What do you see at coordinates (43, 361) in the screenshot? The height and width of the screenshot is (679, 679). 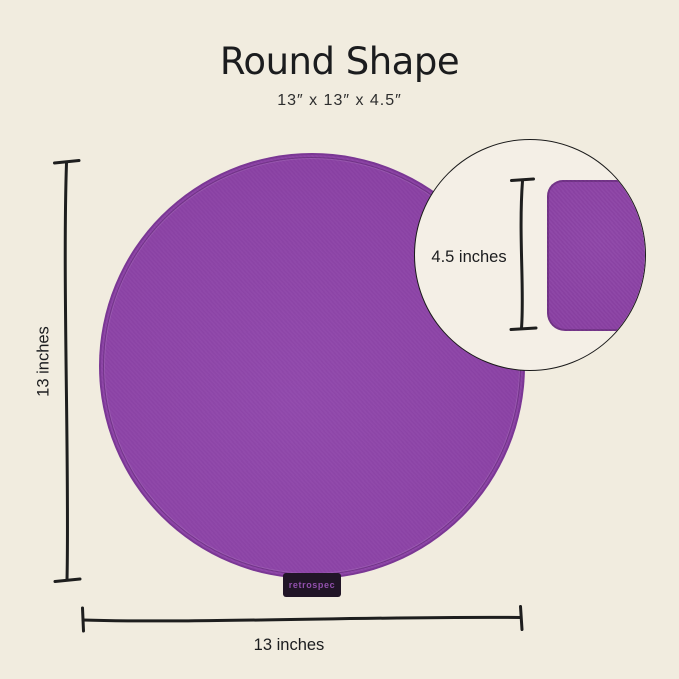 I see `height-dimension-label: 13 inches` at bounding box center [43, 361].